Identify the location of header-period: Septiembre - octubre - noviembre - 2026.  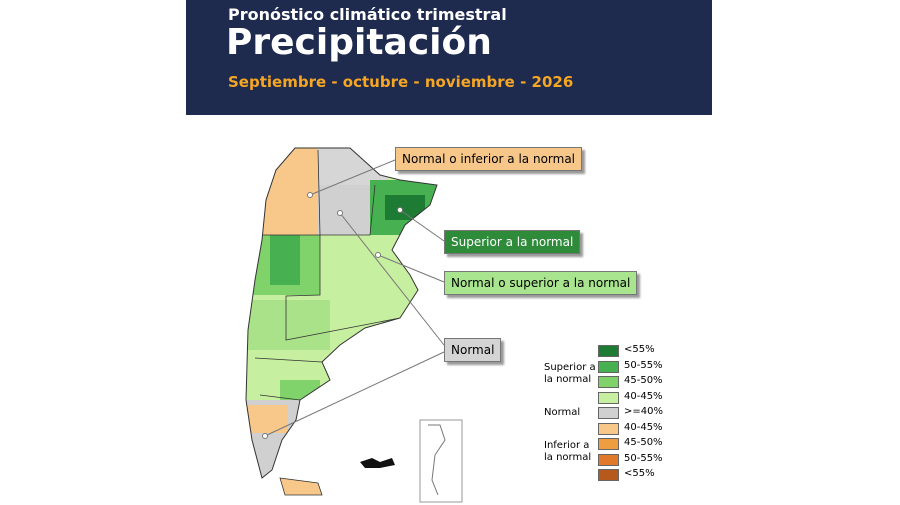
(401, 82).